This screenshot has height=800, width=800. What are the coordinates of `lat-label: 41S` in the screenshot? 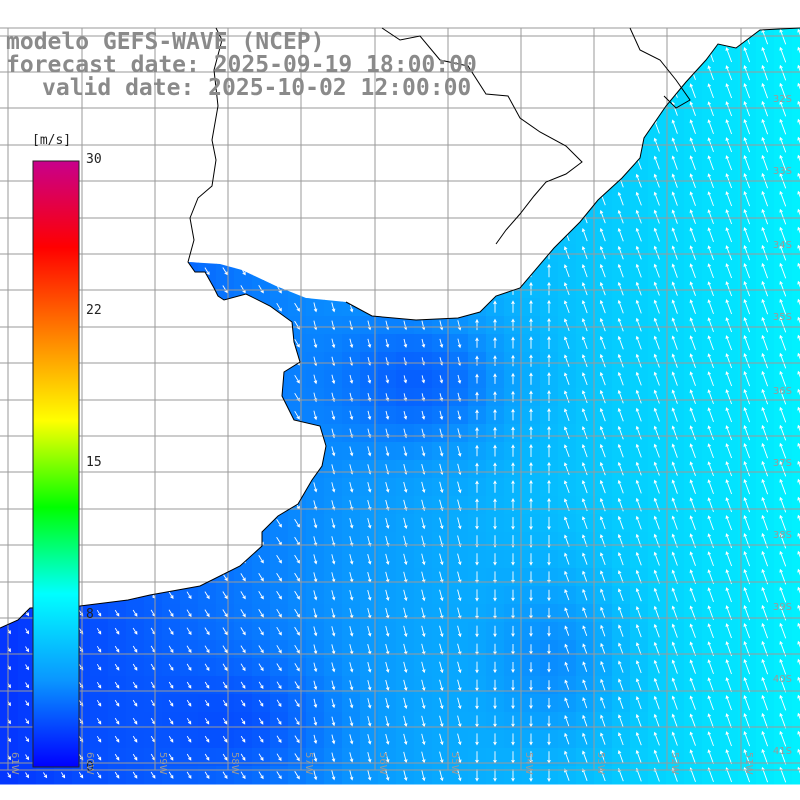 It's located at (782, 751).